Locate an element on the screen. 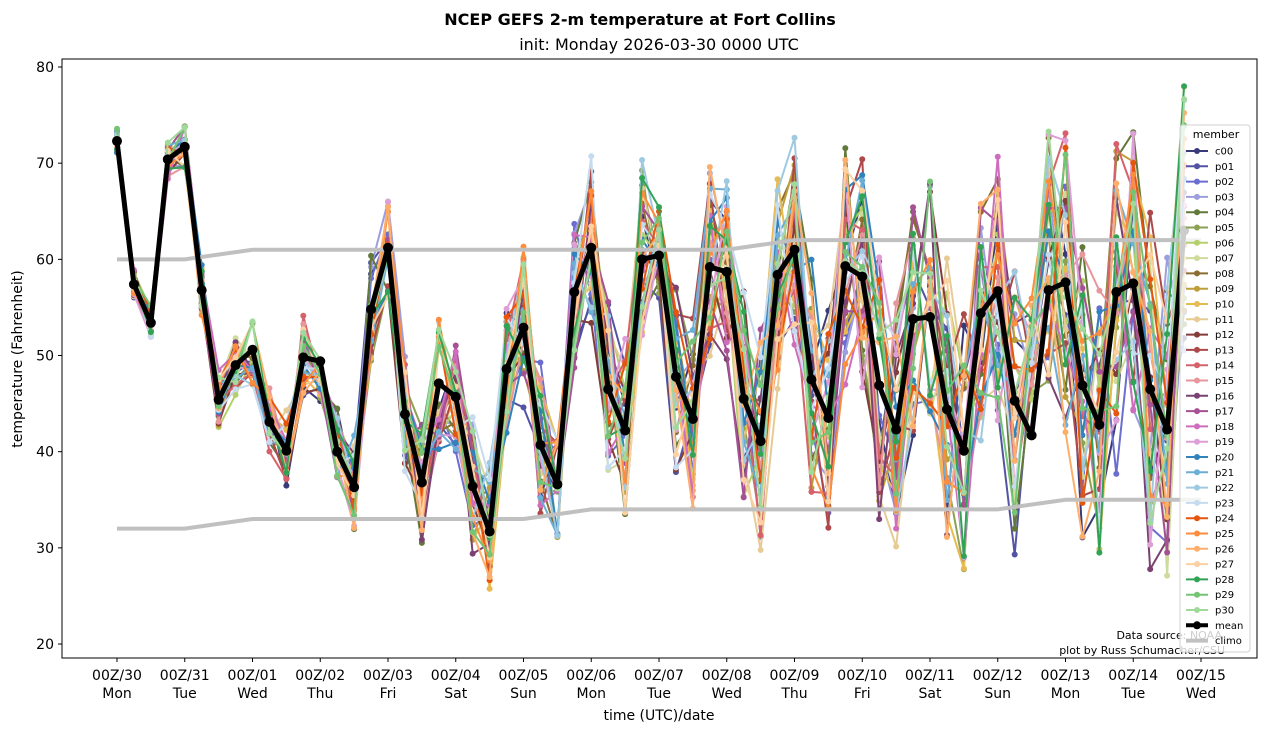  legend-entry-p13: p13 is located at coordinates (1210, 350).